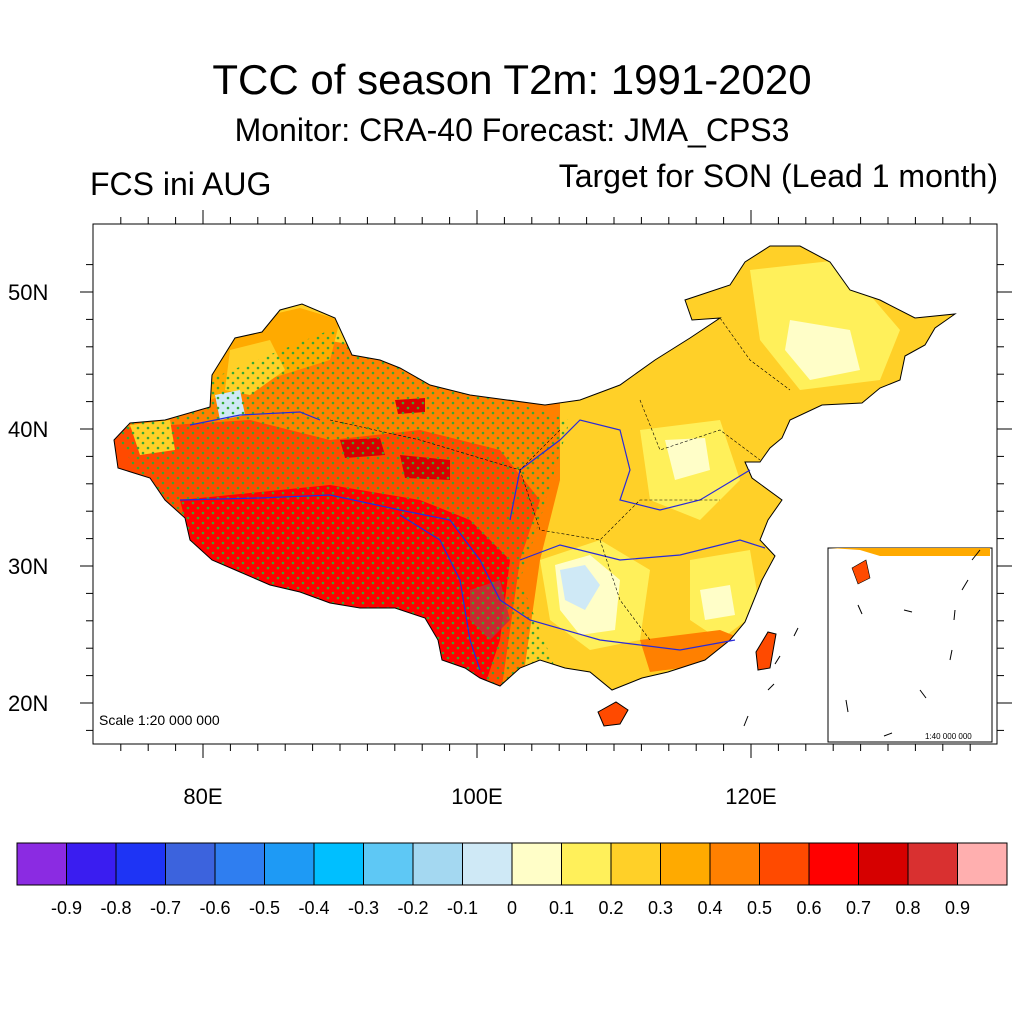 The width and height of the screenshot is (1024, 1024). I want to click on rivers, so click(472, 541).